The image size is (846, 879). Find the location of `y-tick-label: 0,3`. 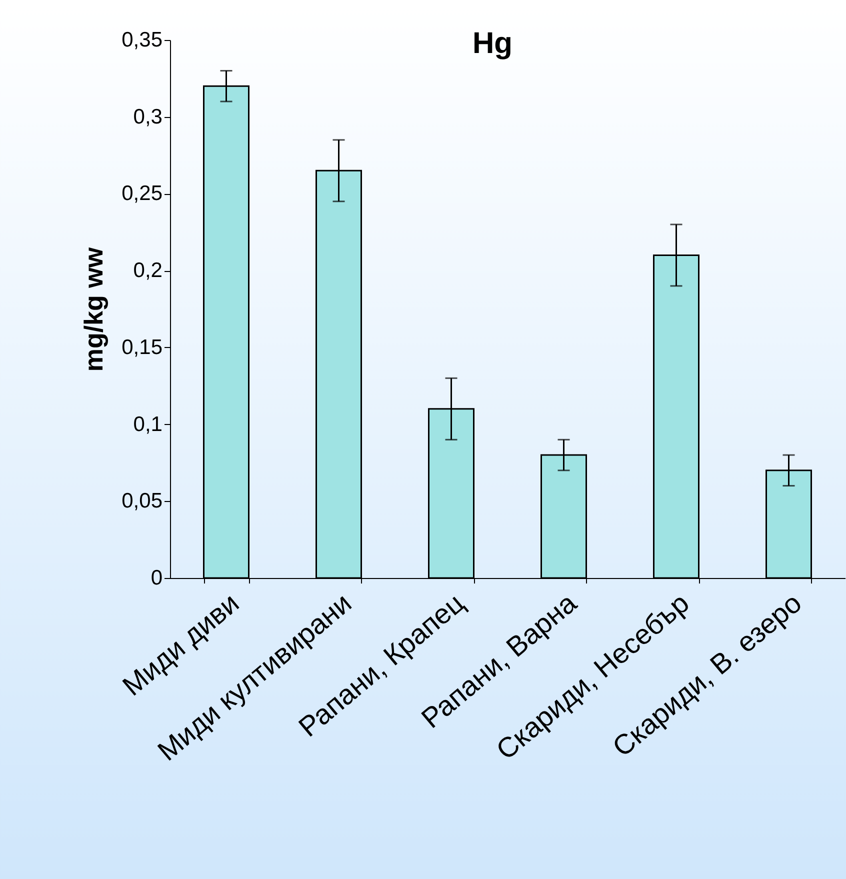

y-tick-label: 0,3 is located at coordinates (147, 116).